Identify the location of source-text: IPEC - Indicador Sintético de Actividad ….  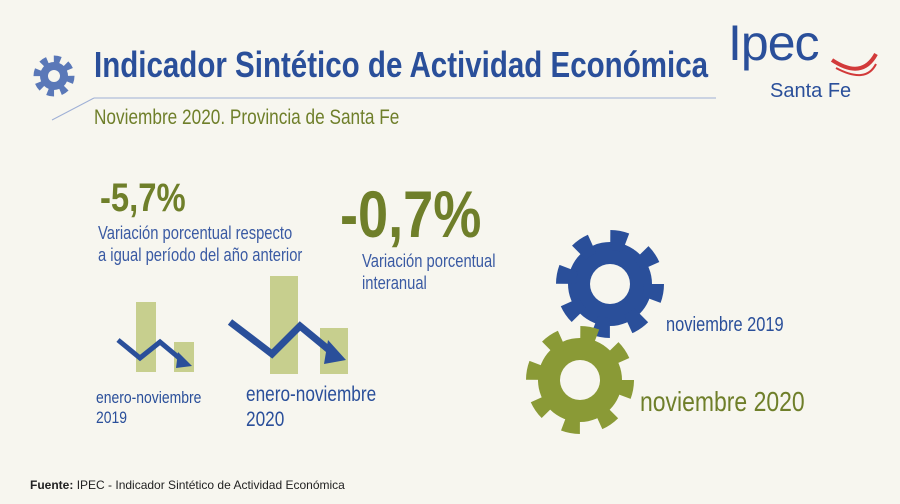
(210, 485).